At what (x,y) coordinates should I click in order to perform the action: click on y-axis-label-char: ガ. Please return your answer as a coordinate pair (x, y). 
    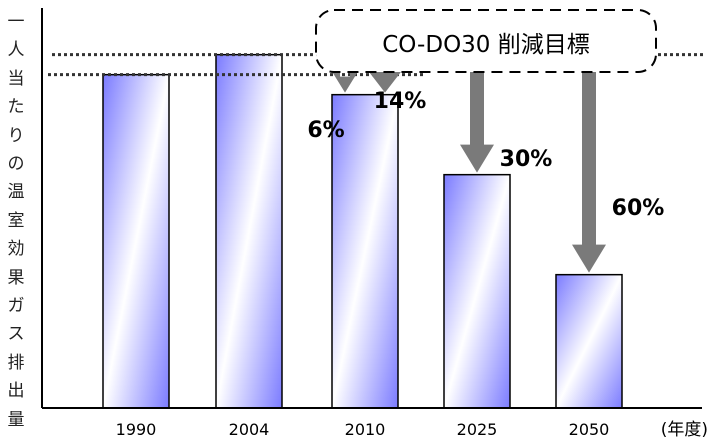
    Looking at the image, I should click on (16, 306).